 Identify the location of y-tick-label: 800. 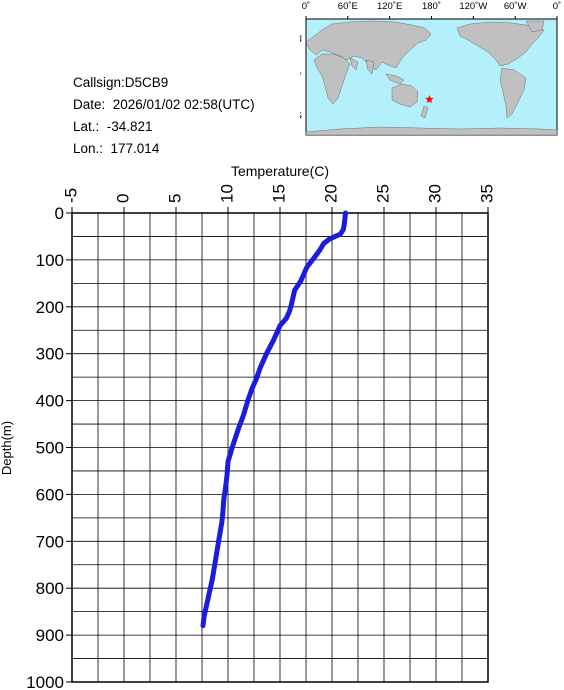
(50, 588).